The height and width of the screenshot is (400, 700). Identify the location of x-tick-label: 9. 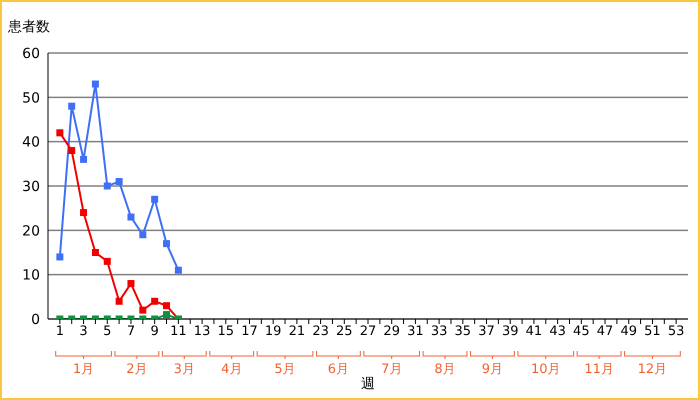
(154, 332).